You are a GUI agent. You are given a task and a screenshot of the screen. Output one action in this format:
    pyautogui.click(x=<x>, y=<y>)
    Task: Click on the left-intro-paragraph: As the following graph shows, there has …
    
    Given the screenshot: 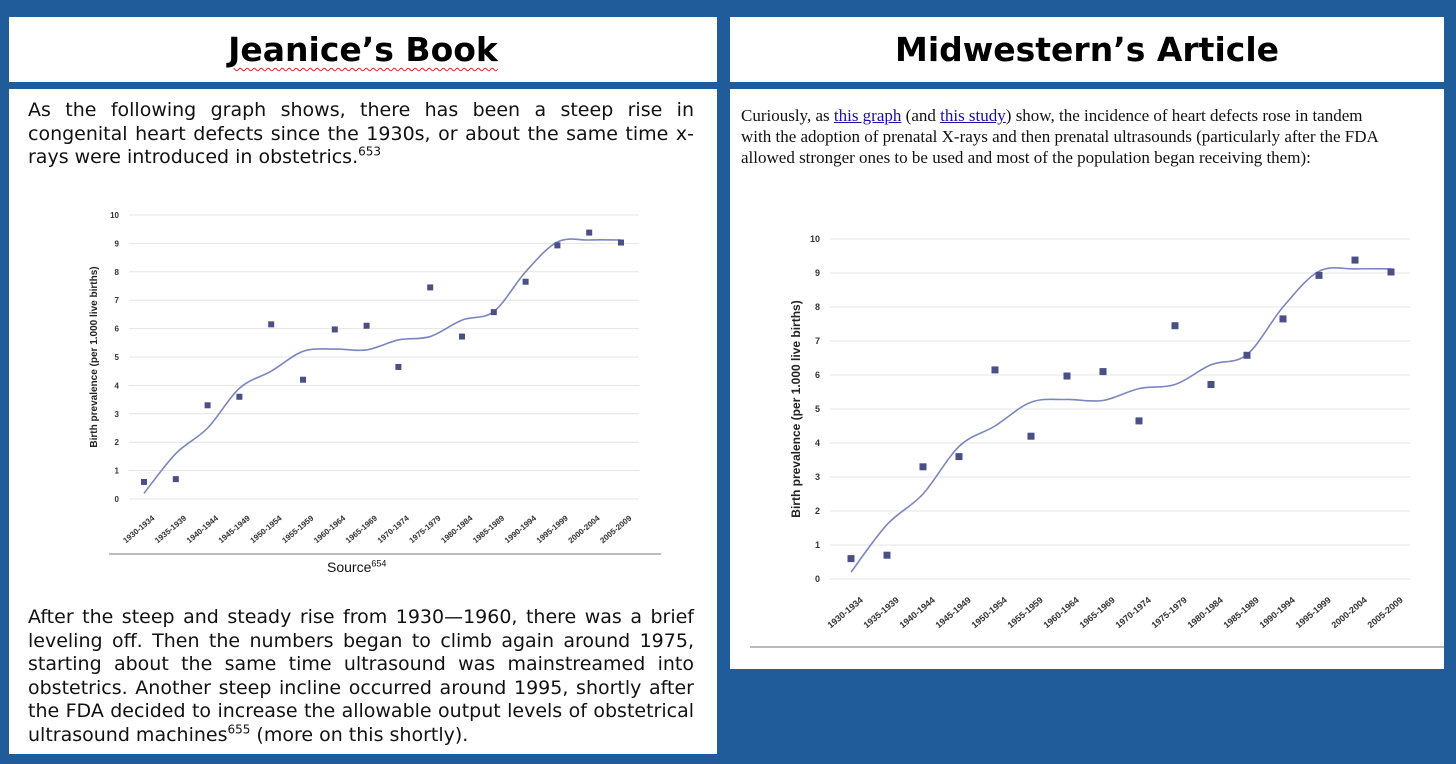 What is the action you would take?
    pyautogui.click(x=361, y=134)
    